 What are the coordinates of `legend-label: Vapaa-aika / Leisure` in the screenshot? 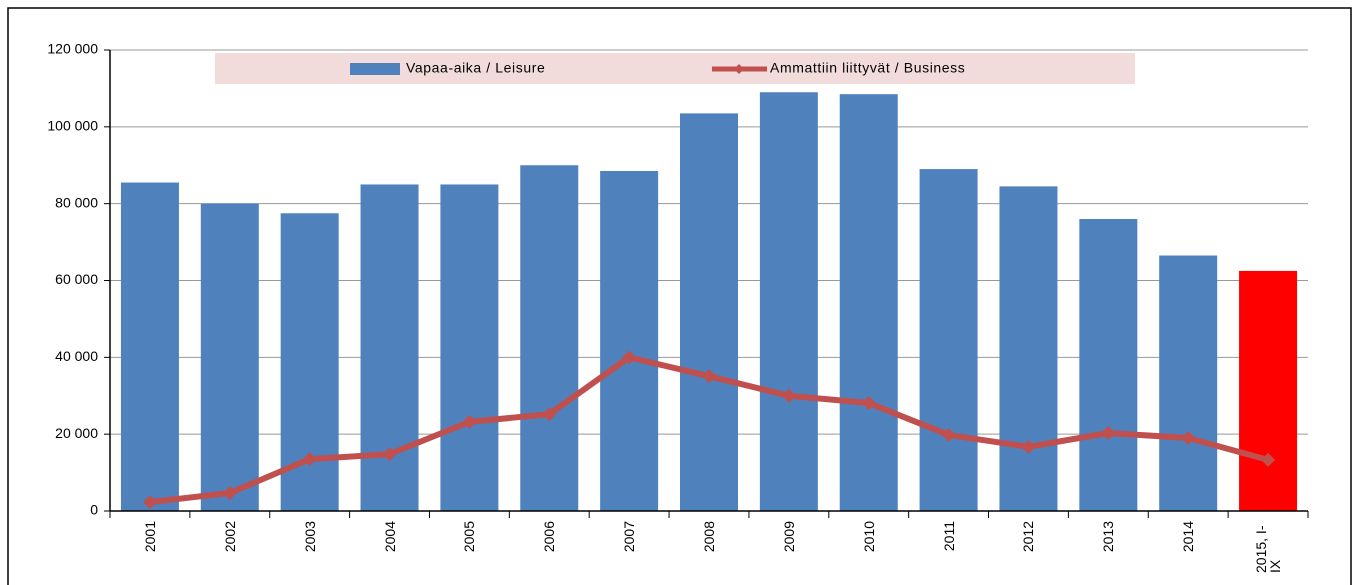 It's located at (475, 68).